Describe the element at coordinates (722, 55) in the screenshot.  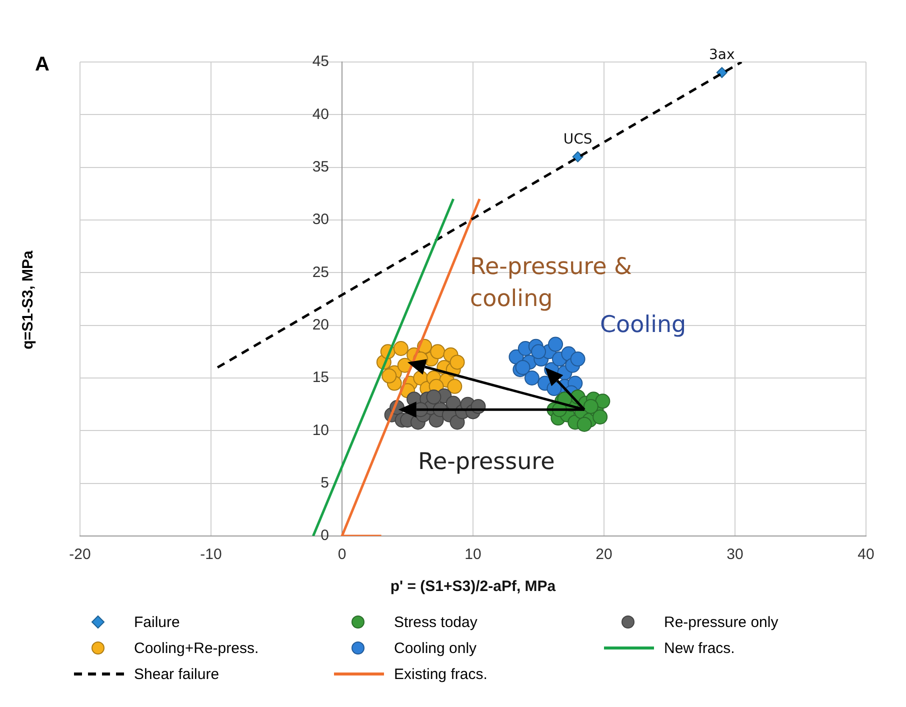
I see `annotation: 3ax` at that location.